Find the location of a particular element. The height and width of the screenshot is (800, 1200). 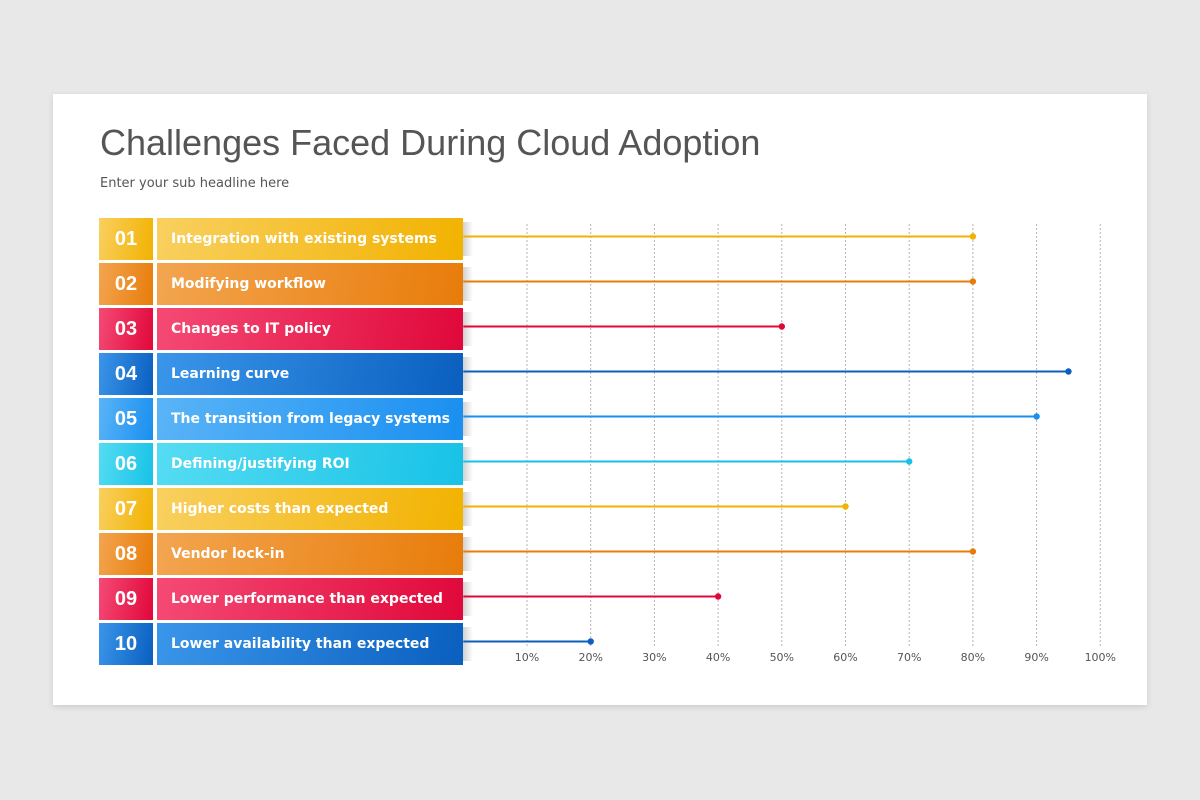

row-label: Higher costs than expected is located at coordinates (310, 509).